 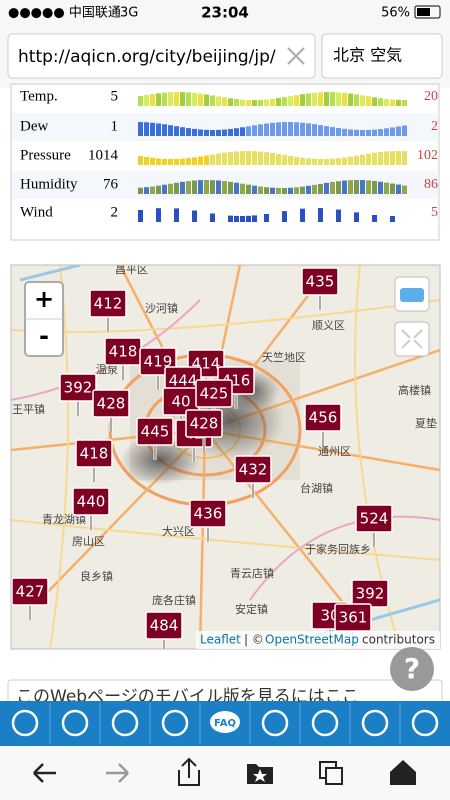 I want to click on weather-label: Humidity, so click(x=49, y=184).